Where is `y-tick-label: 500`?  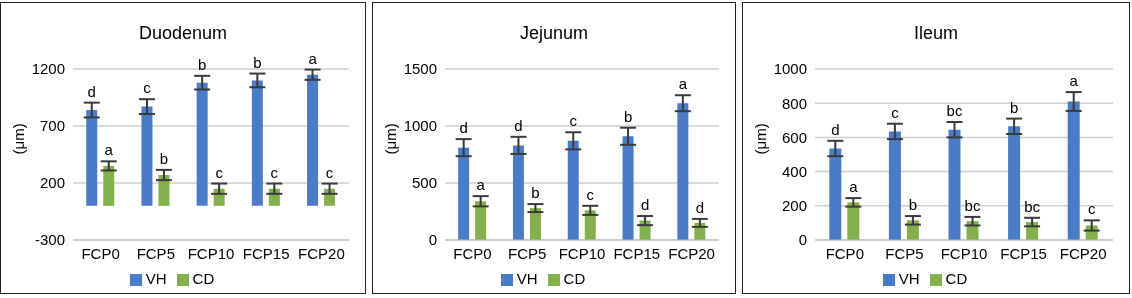 y-tick-label: 500 is located at coordinates (424, 183).